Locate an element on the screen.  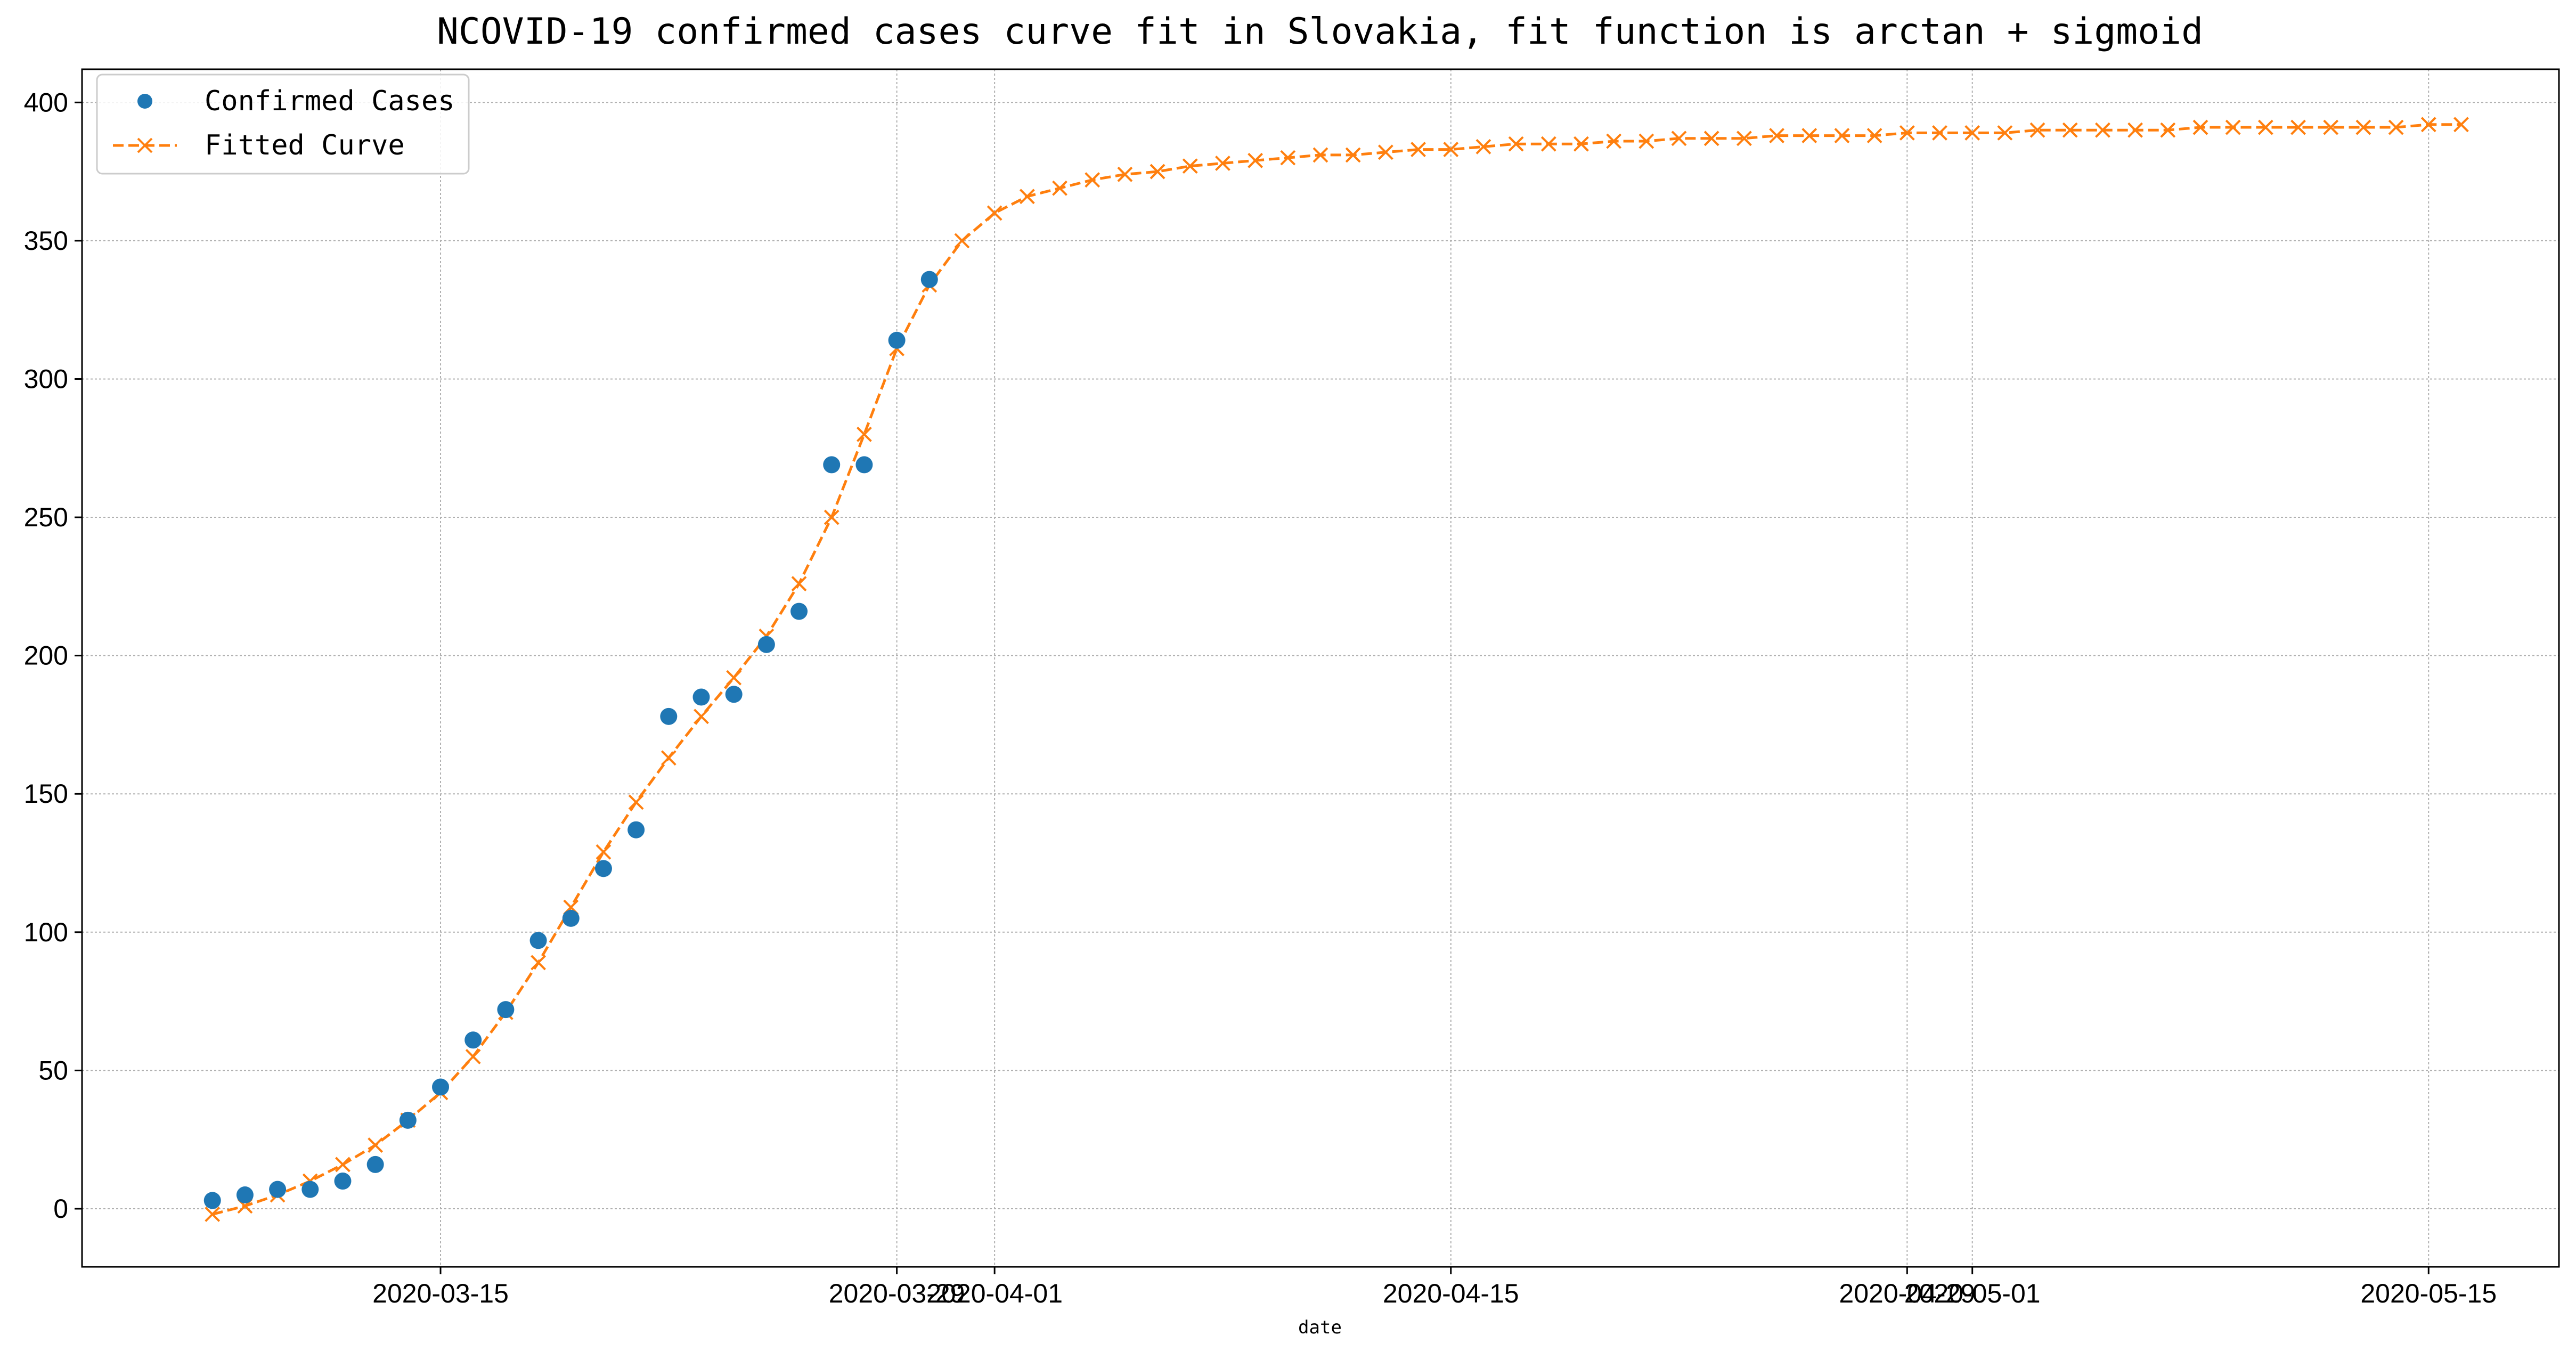
legend-marker-fitted-curve is located at coordinates (145, 145).